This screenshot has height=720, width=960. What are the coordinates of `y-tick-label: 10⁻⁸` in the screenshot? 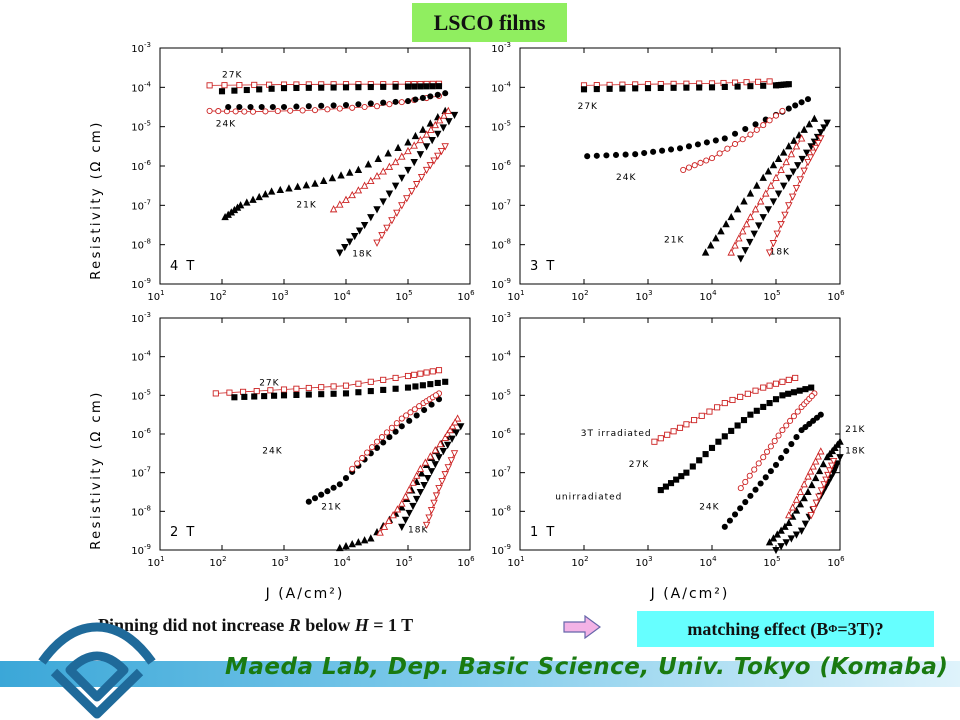 It's located at (501, 511).